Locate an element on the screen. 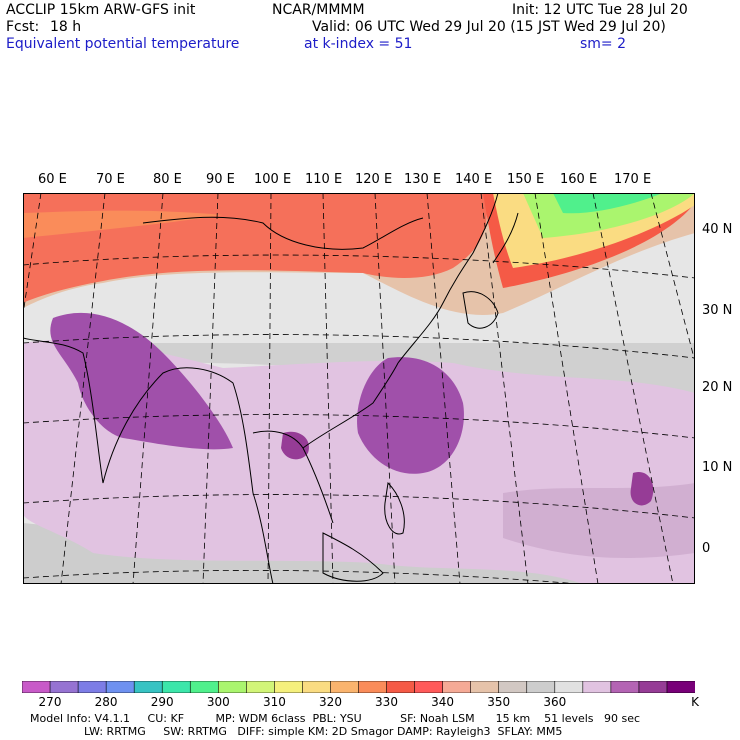 The height and width of the screenshot is (740, 740). lat-label: 20 N is located at coordinates (717, 387).